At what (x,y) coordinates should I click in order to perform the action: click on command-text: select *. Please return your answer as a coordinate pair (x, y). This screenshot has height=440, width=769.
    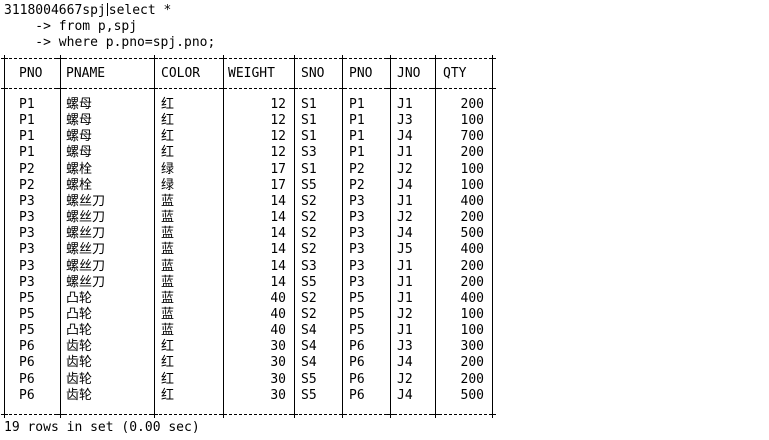
    Looking at the image, I should click on (140, 10).